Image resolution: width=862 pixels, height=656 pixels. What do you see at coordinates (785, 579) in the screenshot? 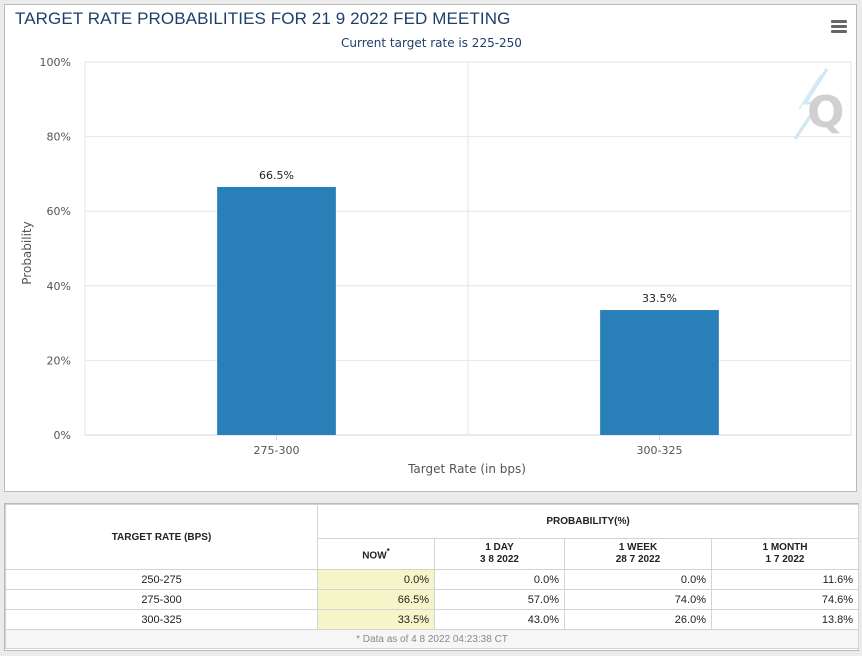
I see `month-cell: 11.6%` at bounding box center [785, 579].